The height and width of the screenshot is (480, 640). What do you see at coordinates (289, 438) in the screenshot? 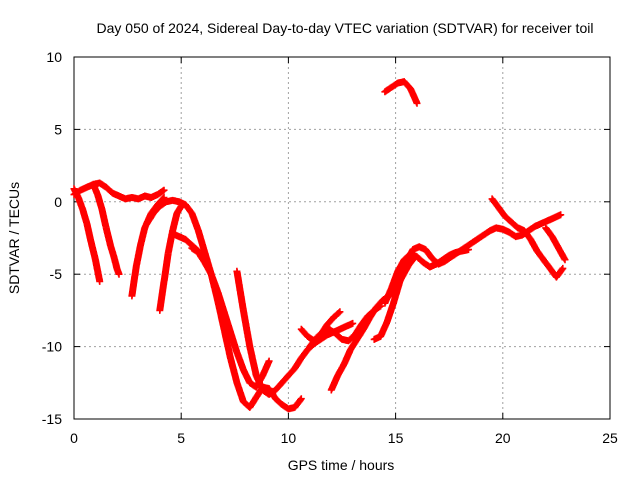
I see `x-tick-label: 10` at bounding box center [289, 438].